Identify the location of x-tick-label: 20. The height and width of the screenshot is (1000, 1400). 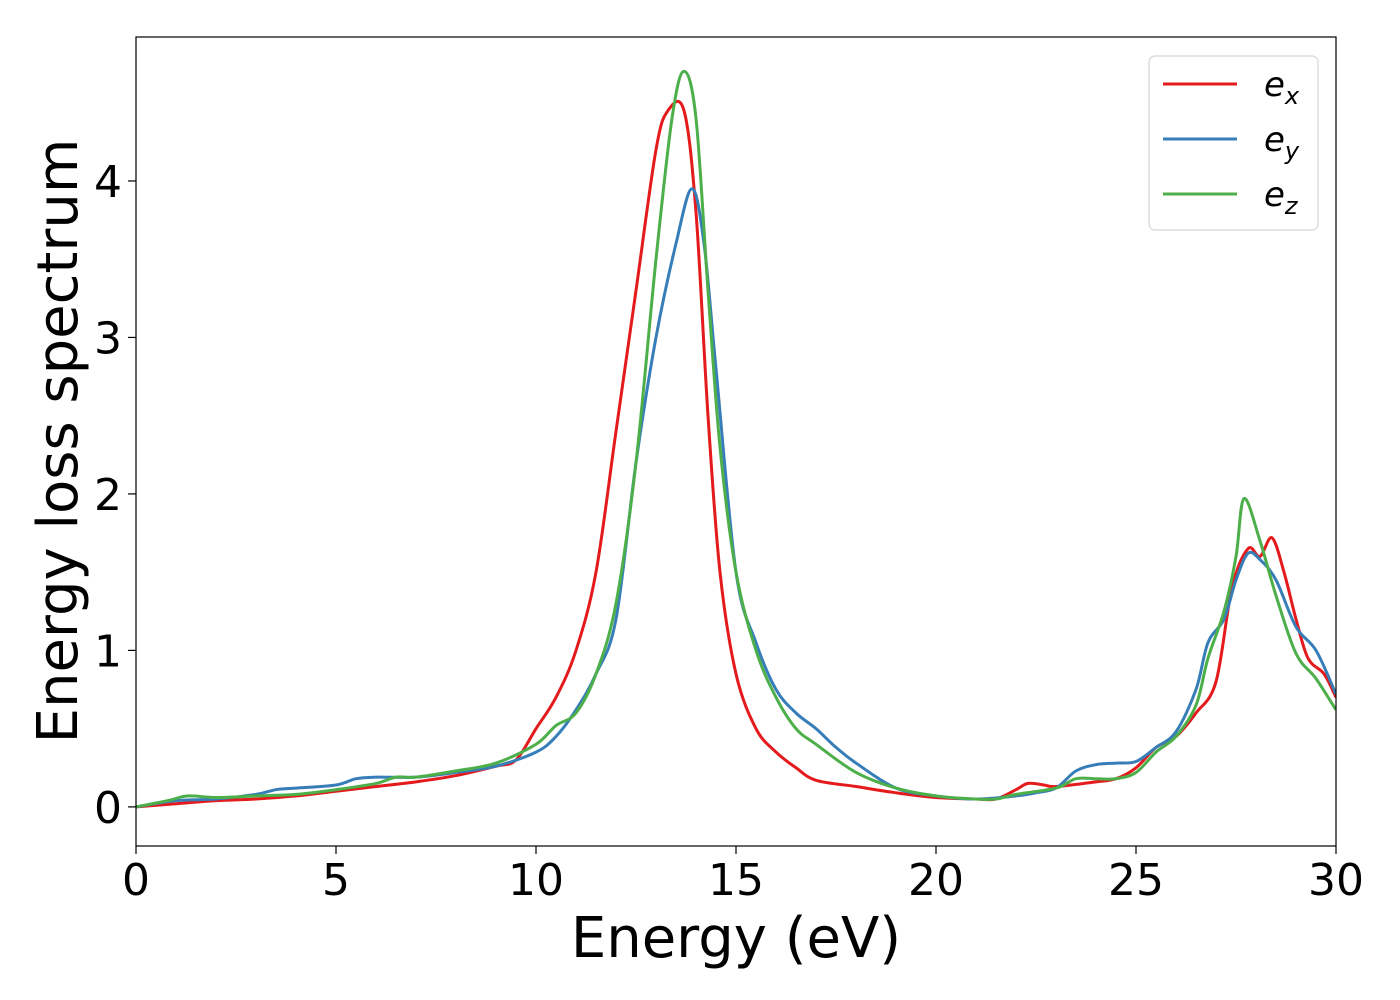
(936, 880).